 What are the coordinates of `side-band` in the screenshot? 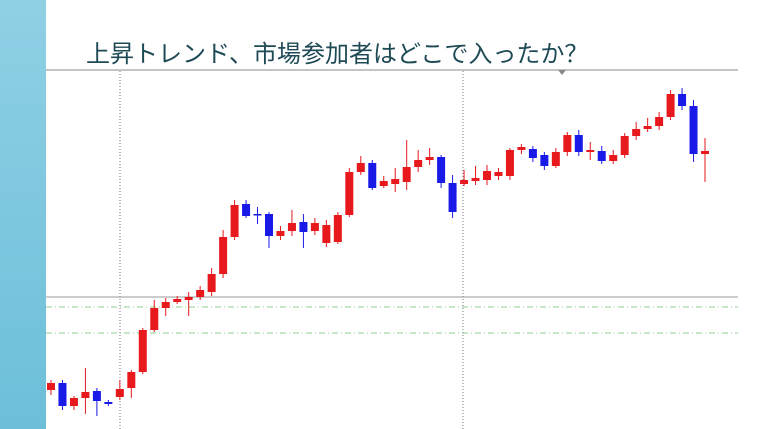 It's located at (23, 214).